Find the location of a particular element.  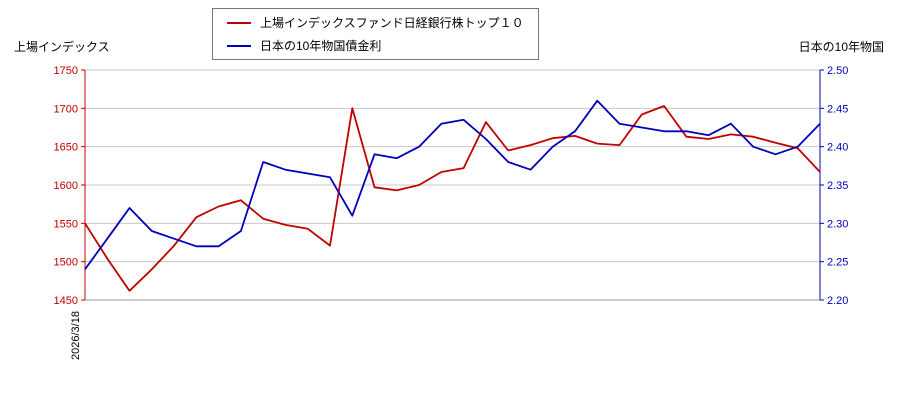

right-tick-label: 2.25 is located at coordinates (837, 263).